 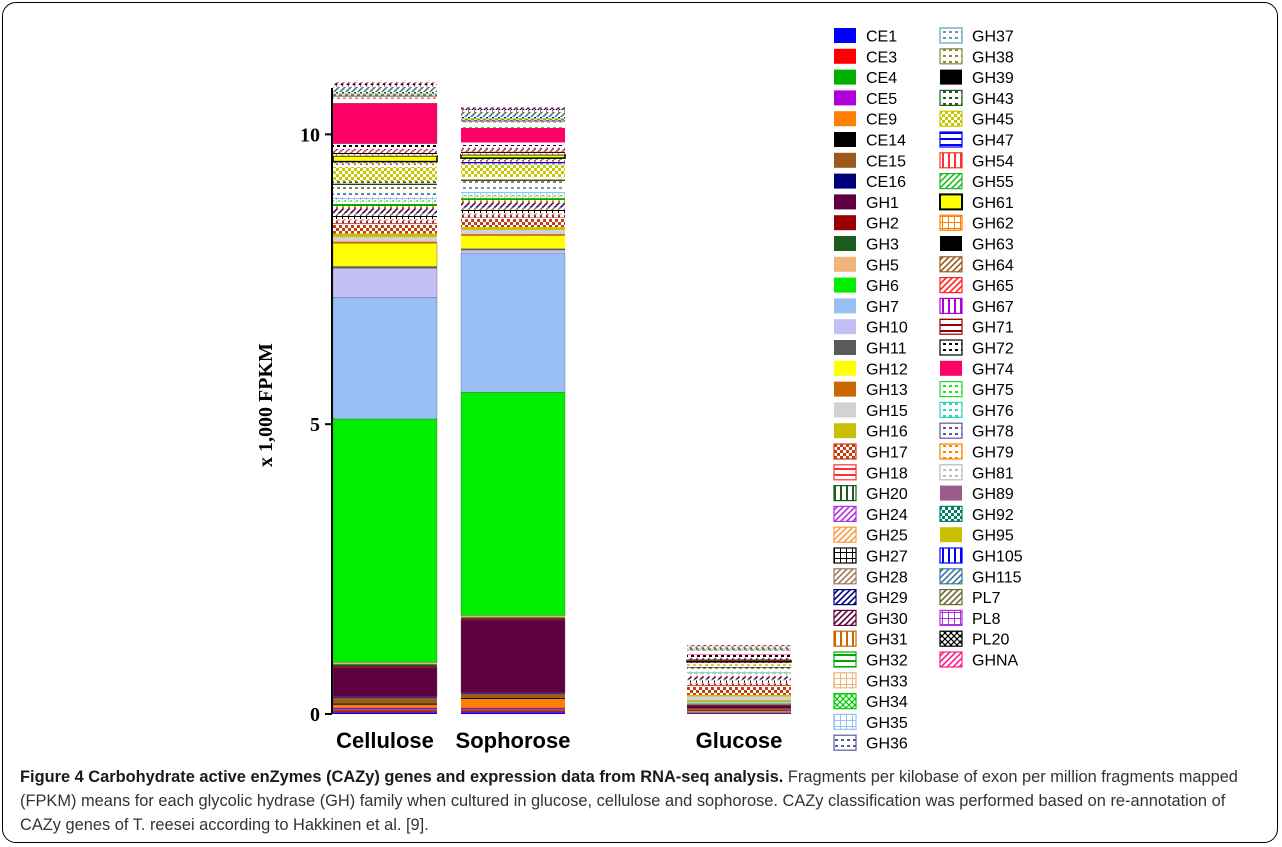 What do you see at coordinates (315, 425) in the screenshot?
I see `y-tick-label: 5` at bounding box center [315, 425].